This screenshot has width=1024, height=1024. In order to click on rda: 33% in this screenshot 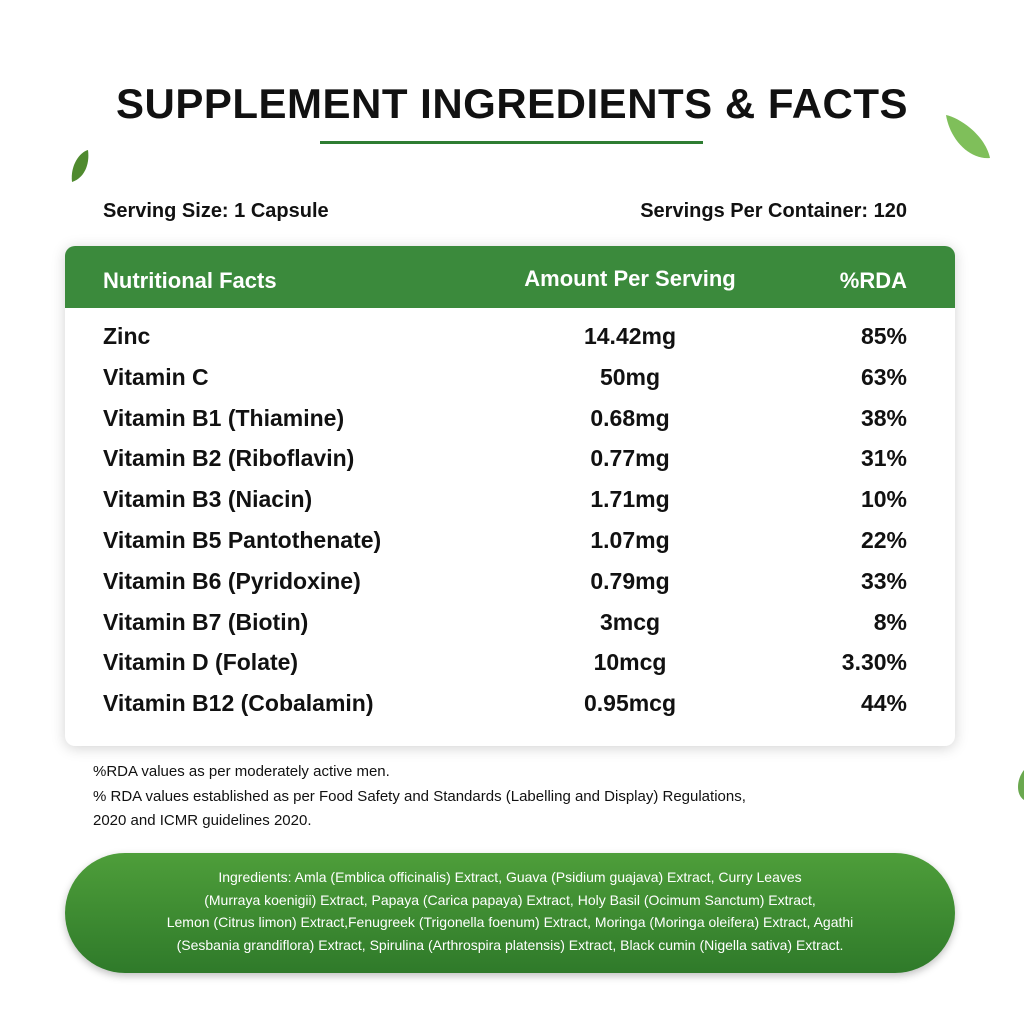, I will do `click(883, 580)`.